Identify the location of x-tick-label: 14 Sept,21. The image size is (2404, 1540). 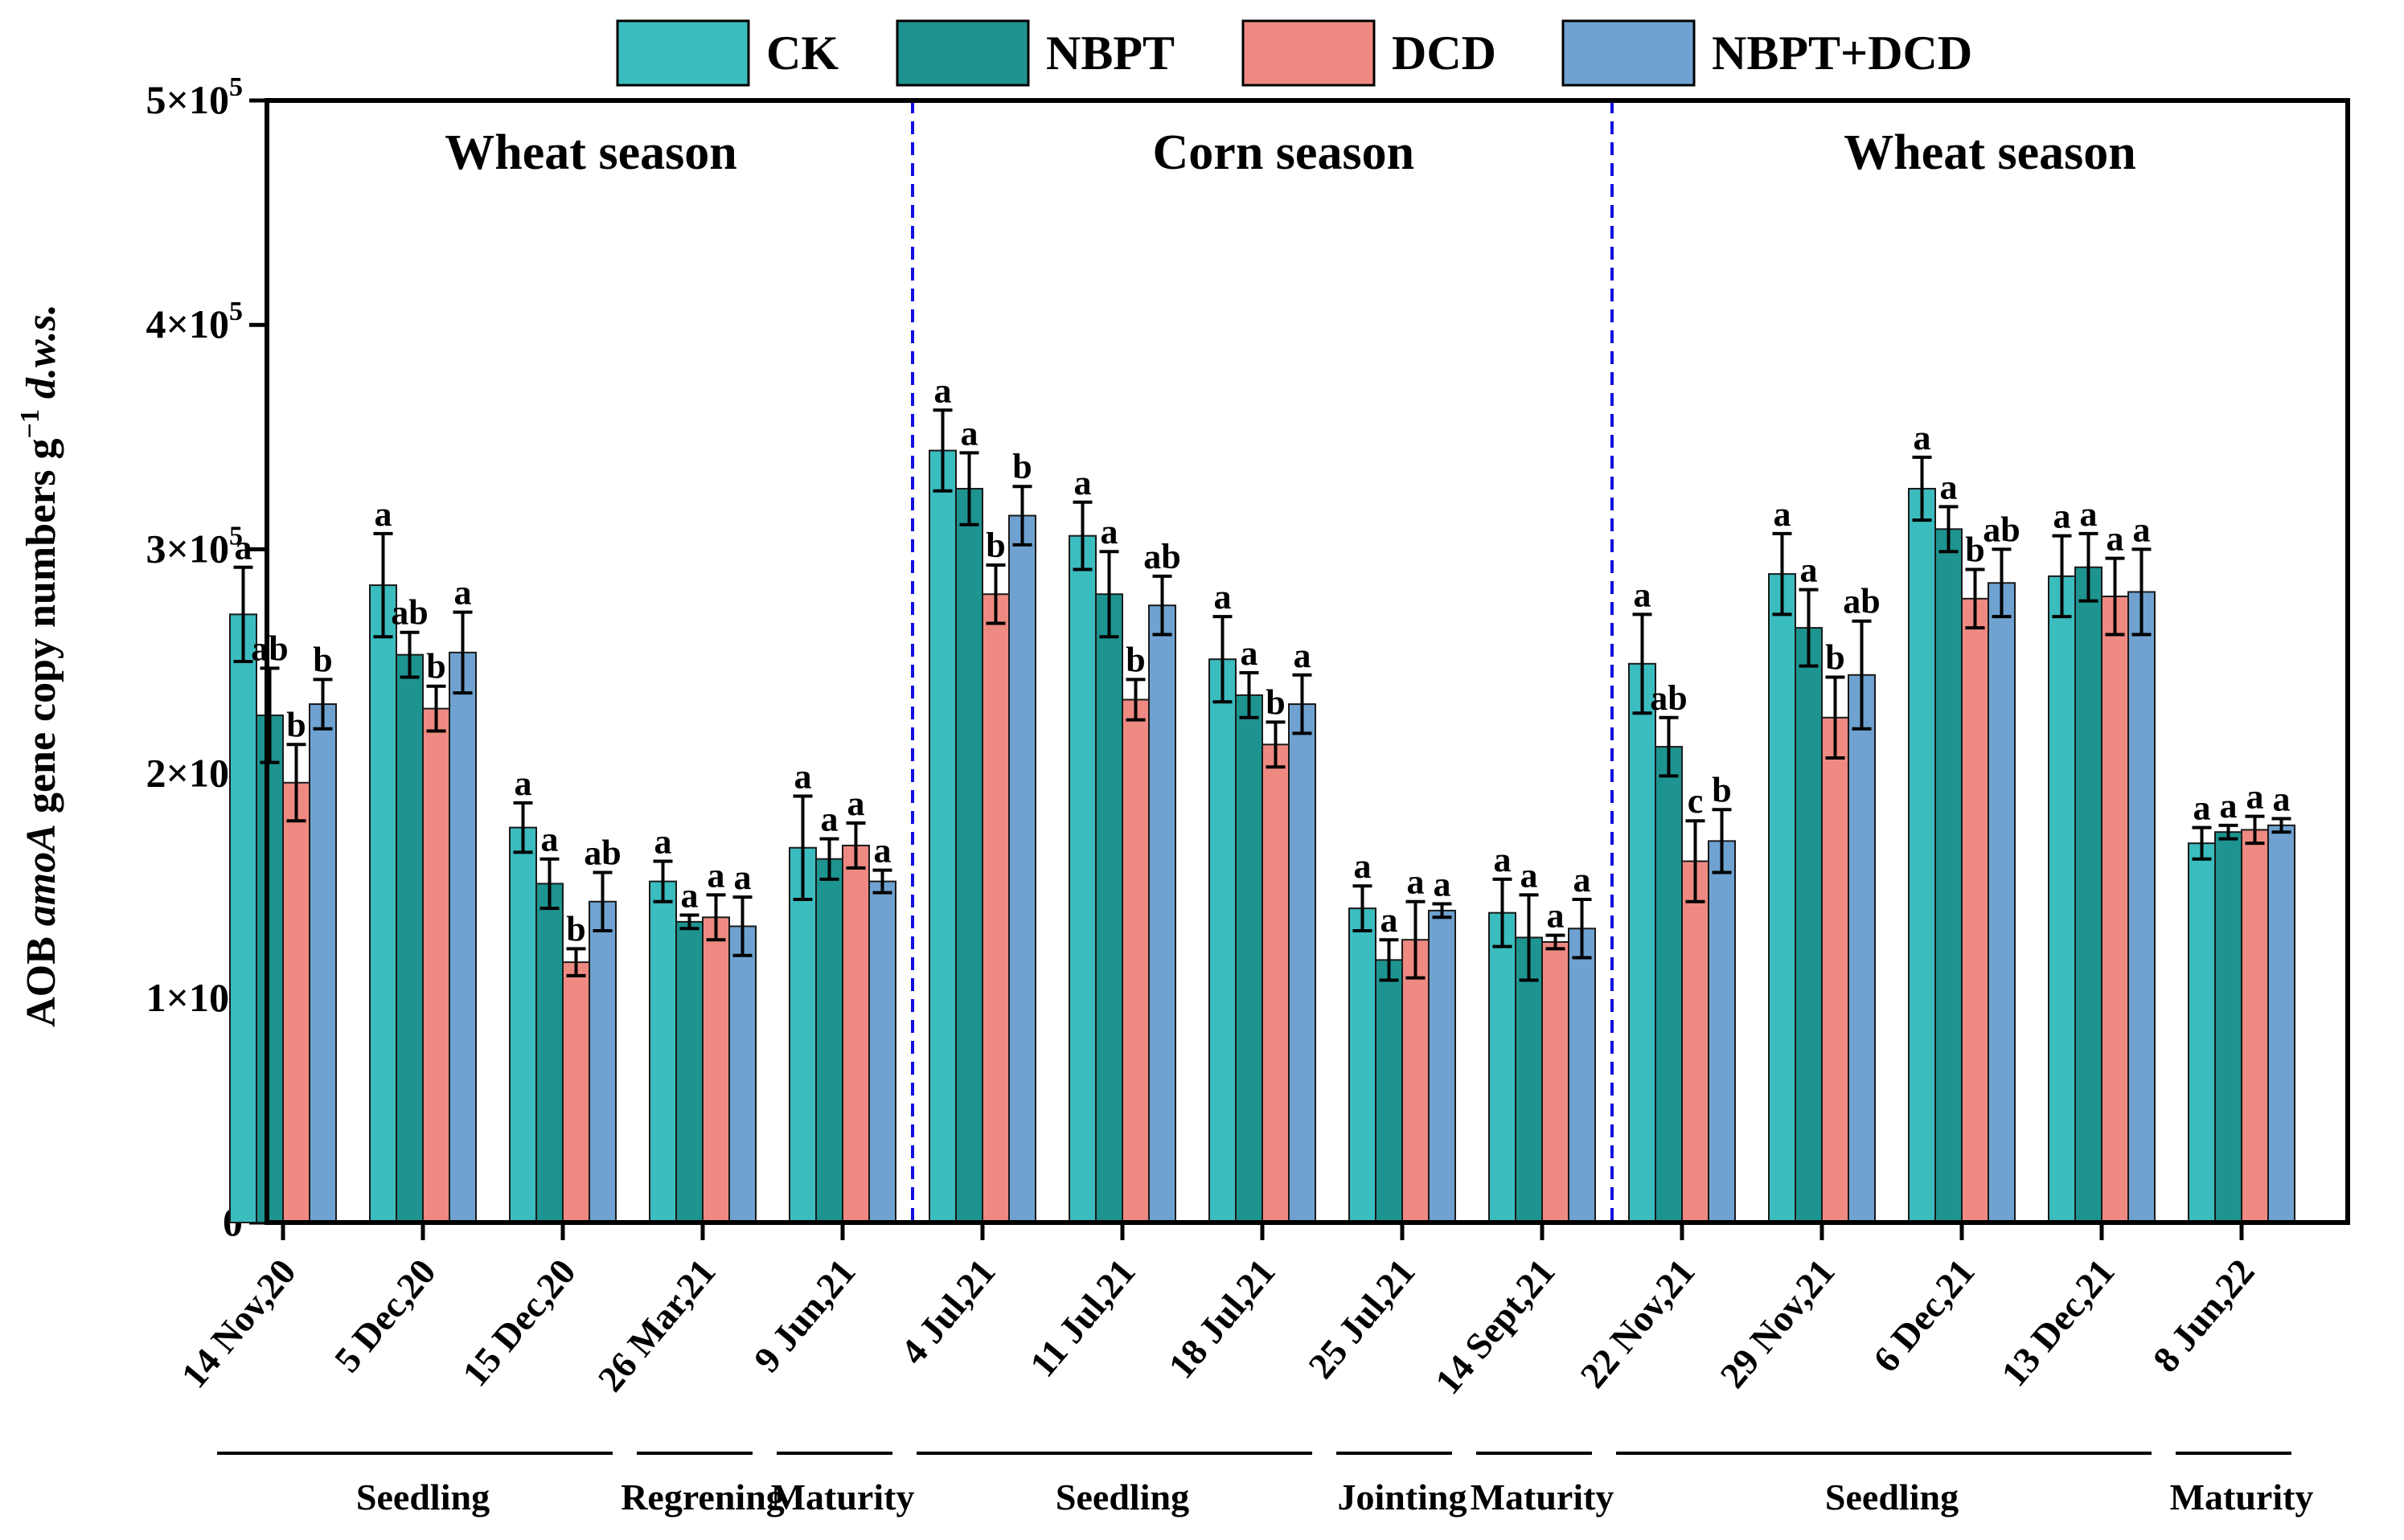
(1495, 1327).